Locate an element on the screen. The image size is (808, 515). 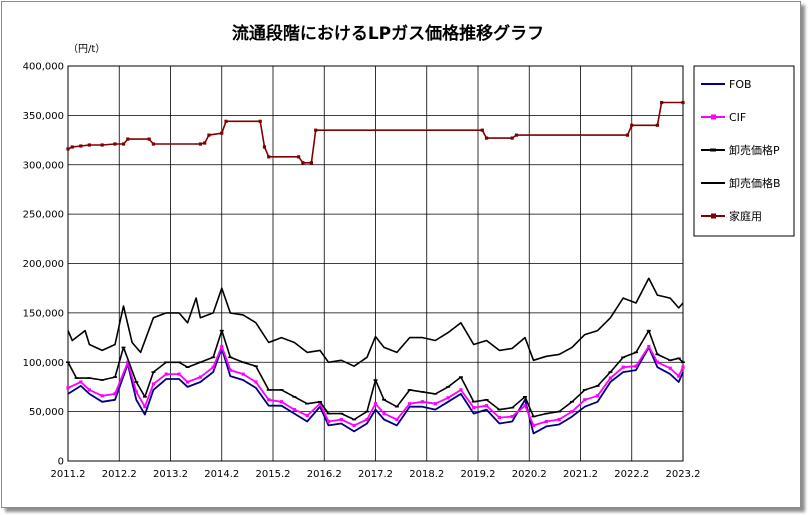
unit-label: （円/t） is located at coordinates (86, 49).